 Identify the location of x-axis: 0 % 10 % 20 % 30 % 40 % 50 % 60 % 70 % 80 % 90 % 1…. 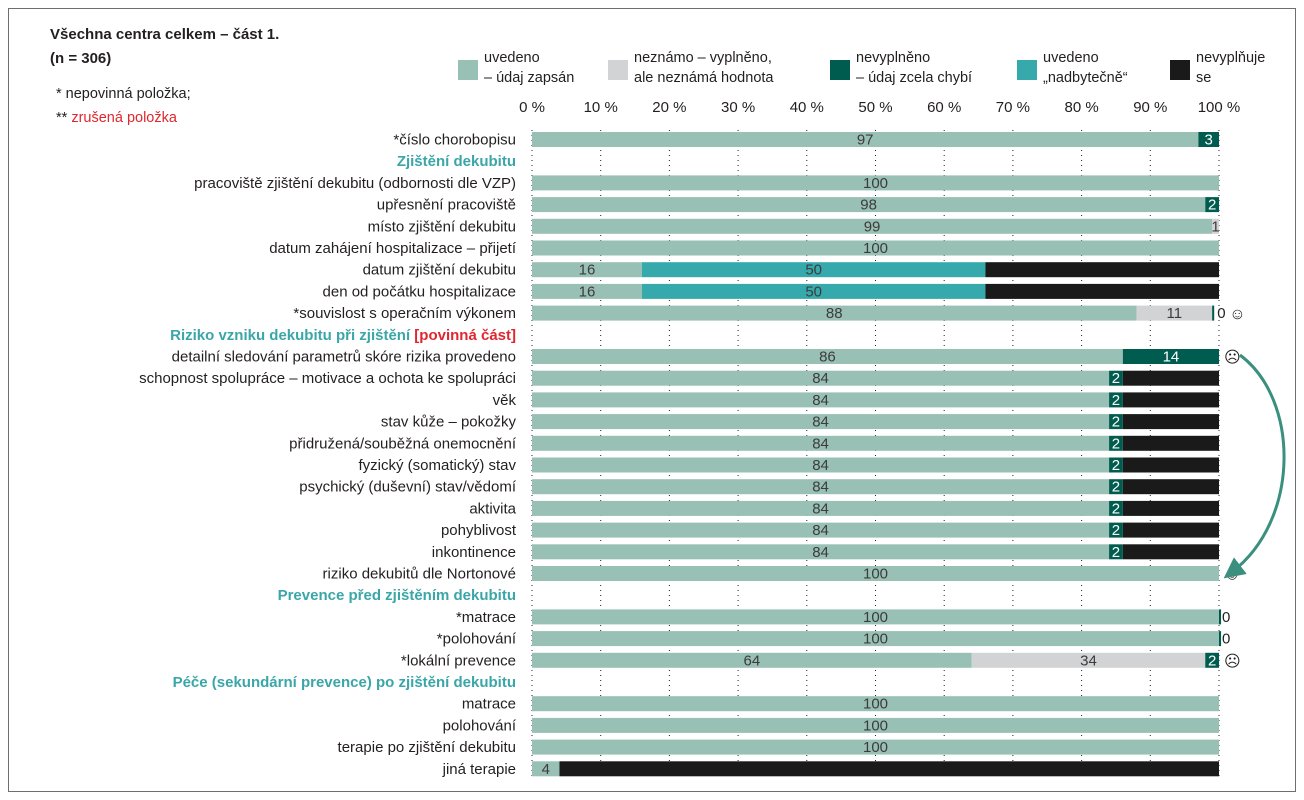
(879, 107).